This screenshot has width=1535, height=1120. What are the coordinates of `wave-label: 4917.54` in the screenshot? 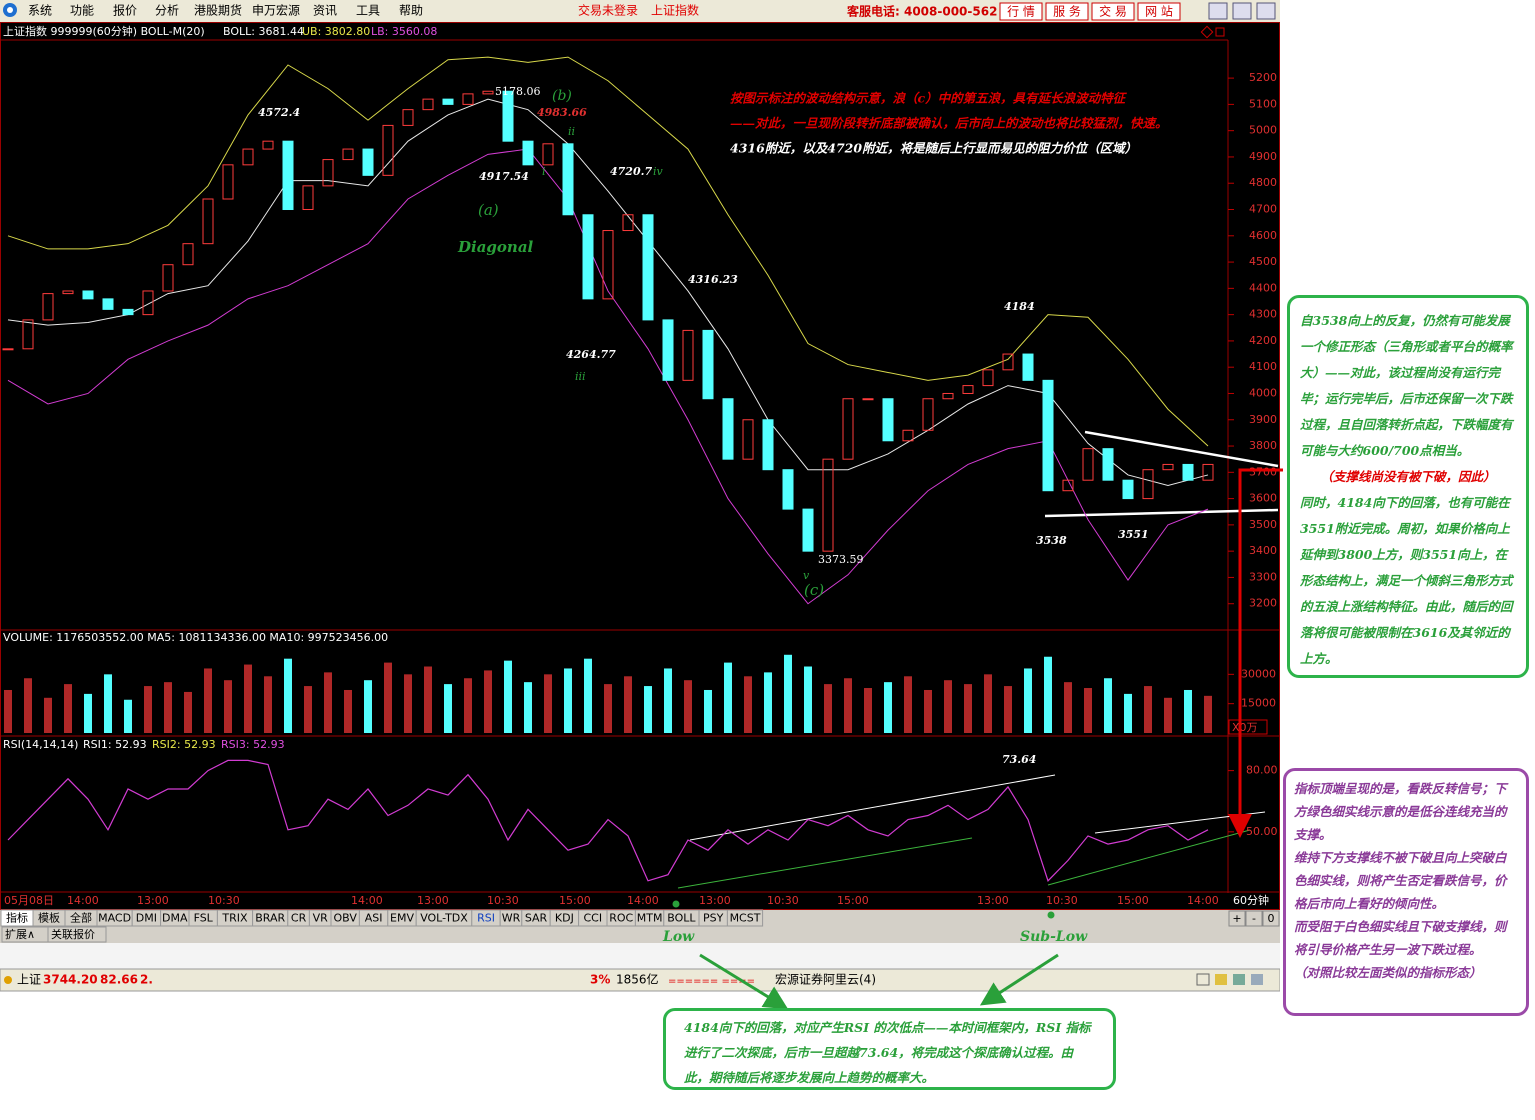 It's located at (504, 176).